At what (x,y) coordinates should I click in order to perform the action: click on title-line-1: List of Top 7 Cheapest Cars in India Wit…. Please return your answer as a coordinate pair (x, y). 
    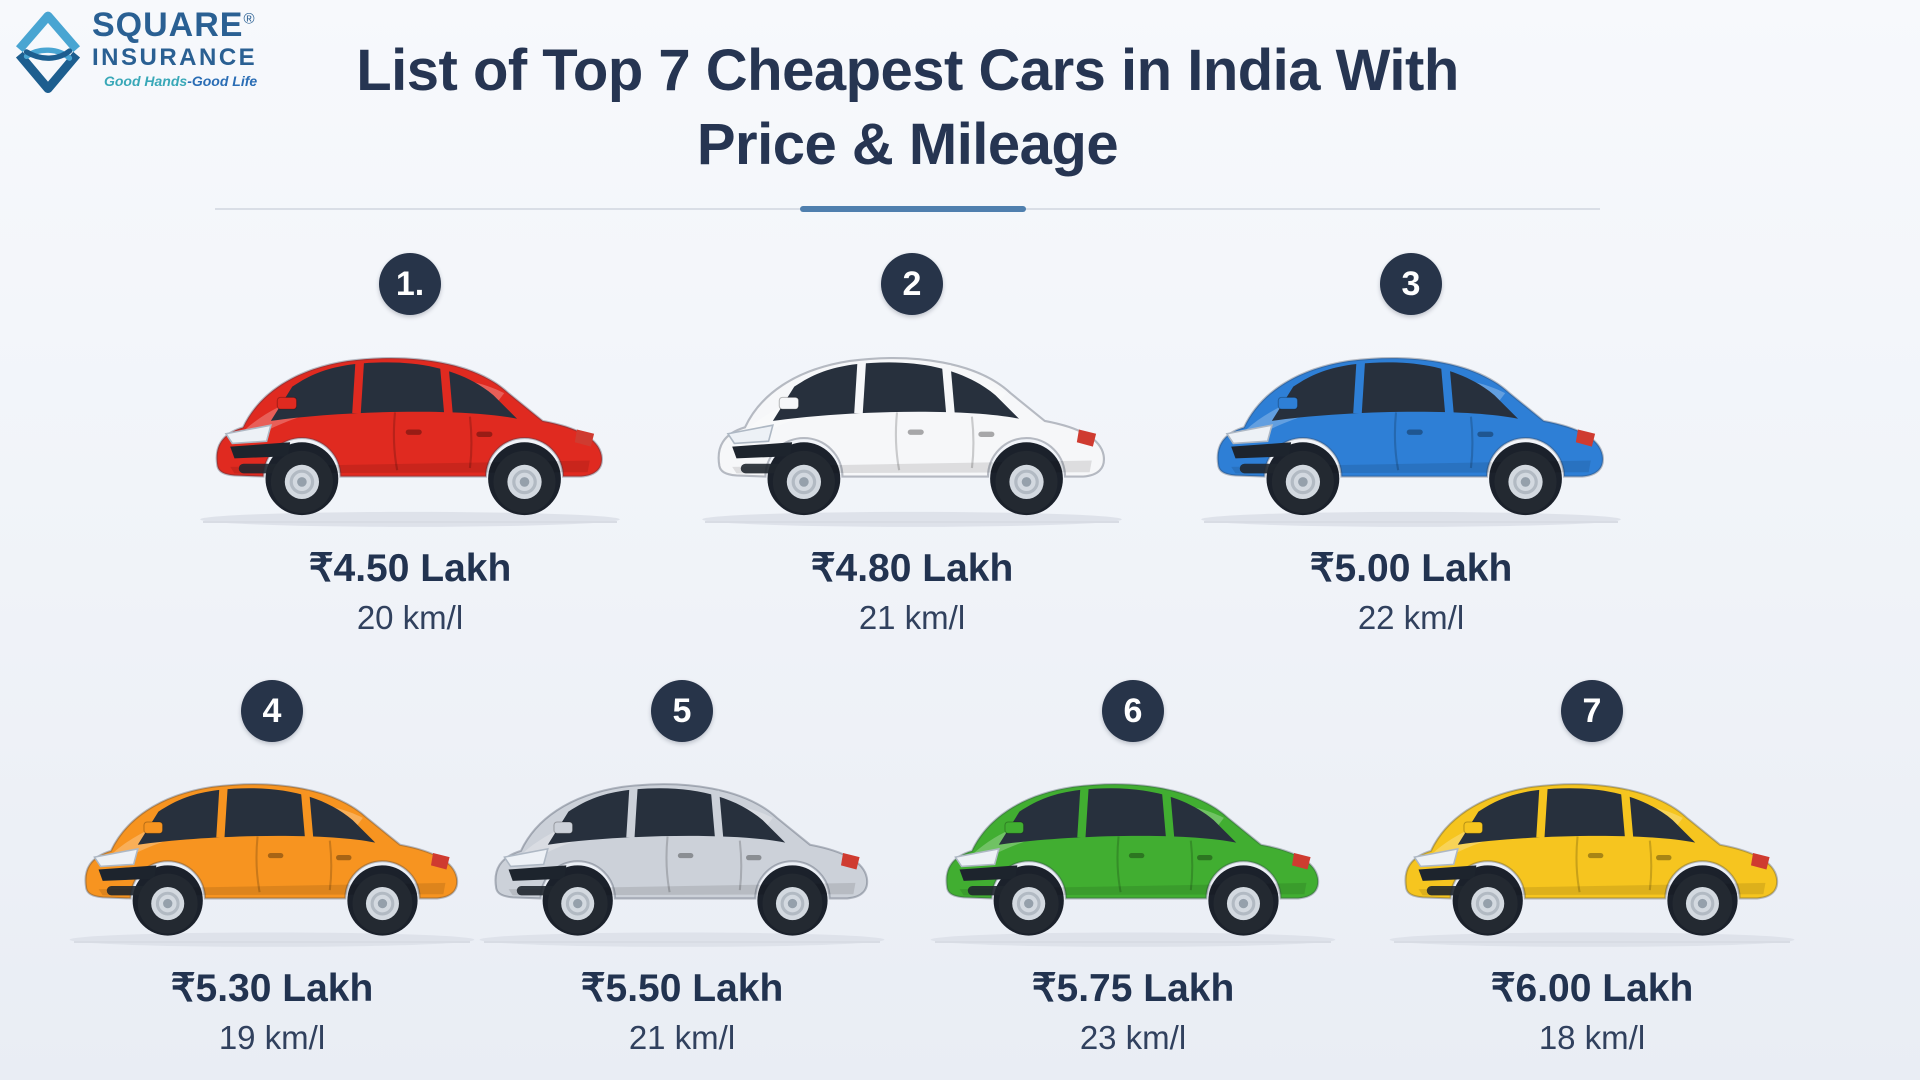
    Looking at the image, I should click on (907, 70).